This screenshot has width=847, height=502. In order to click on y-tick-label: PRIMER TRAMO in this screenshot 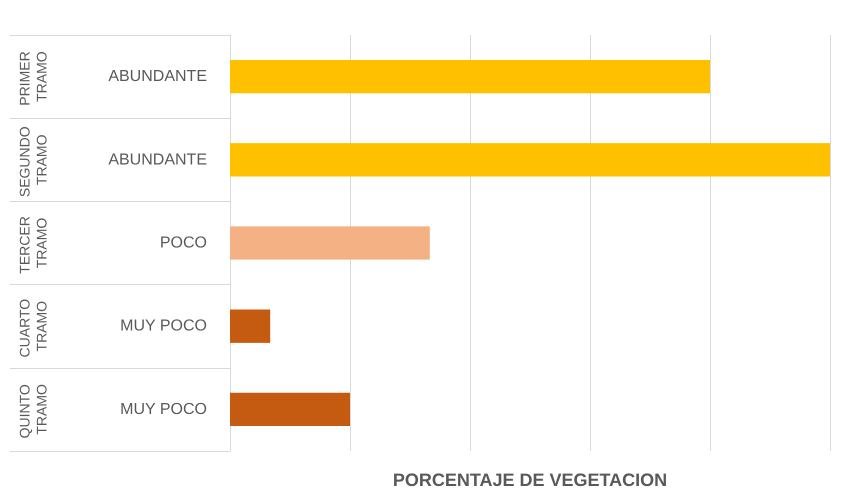, I will do `click(33, 76)`.